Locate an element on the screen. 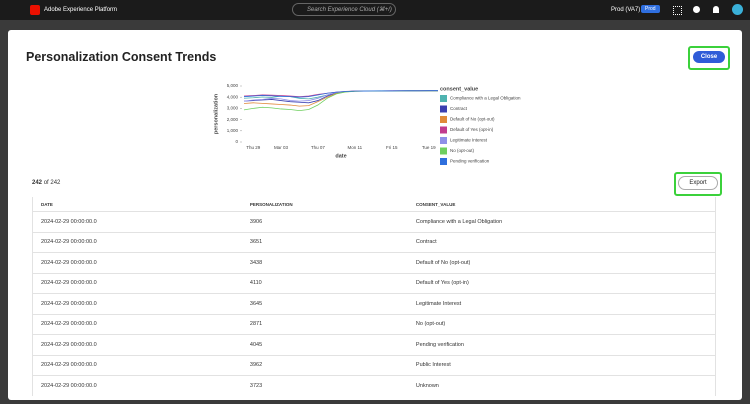 This screenshot has height=404, width=750. search-box: Search Experience Cloud (⌘+/) is located at coordinates (344, 9).